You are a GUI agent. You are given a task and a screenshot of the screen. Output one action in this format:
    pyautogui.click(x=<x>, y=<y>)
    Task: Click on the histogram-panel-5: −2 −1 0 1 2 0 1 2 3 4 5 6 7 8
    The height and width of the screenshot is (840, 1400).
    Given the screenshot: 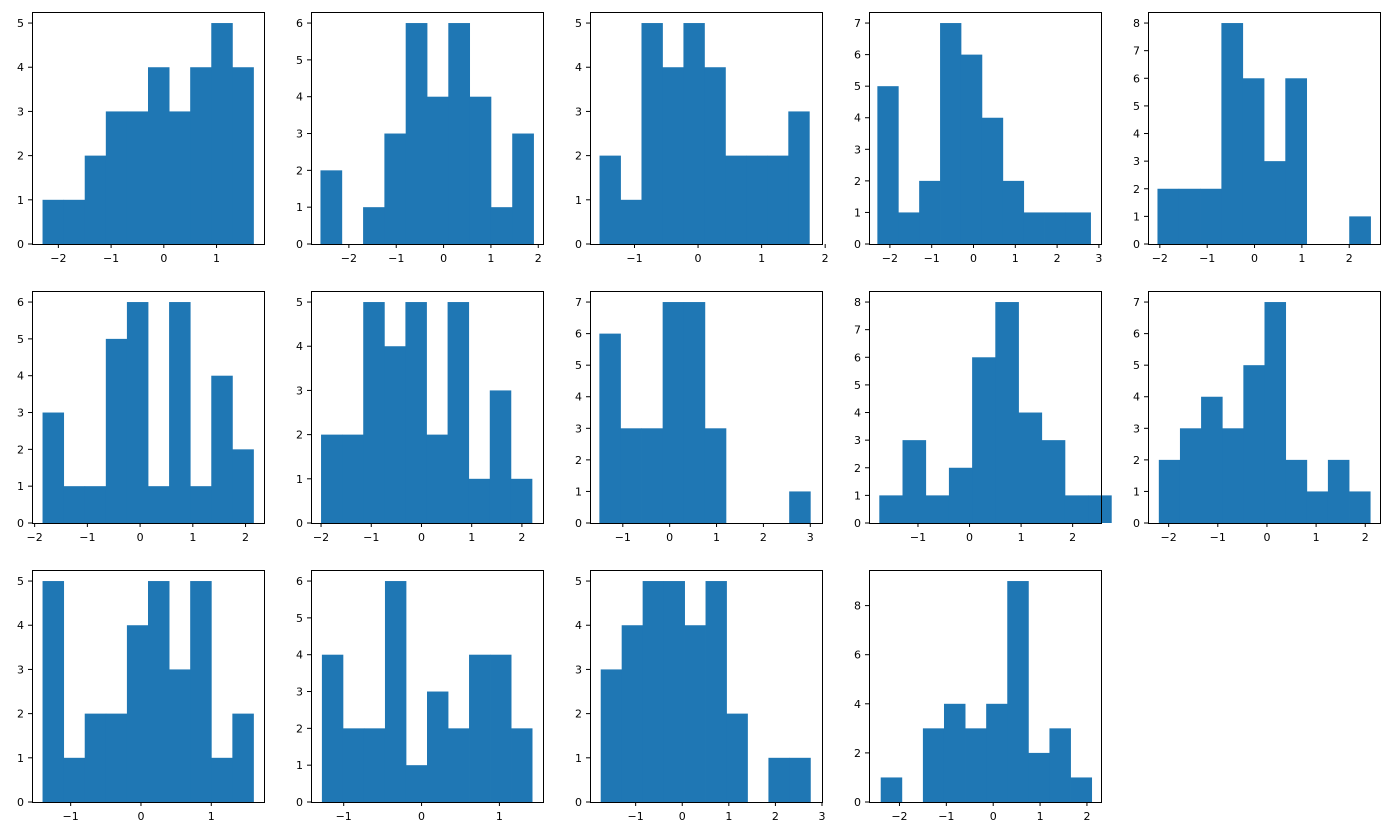 What is the action you would take?
    pyautogui.click(x=1257, y=138)
    